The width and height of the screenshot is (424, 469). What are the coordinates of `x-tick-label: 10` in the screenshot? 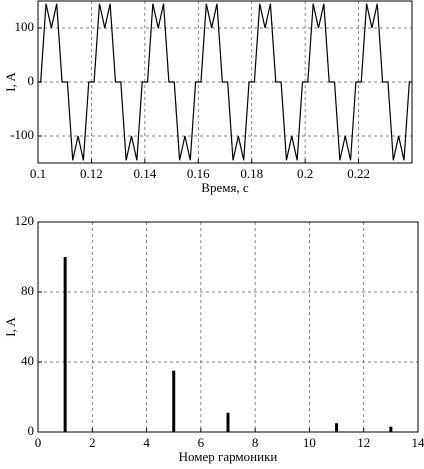 It's located at (309, 442).